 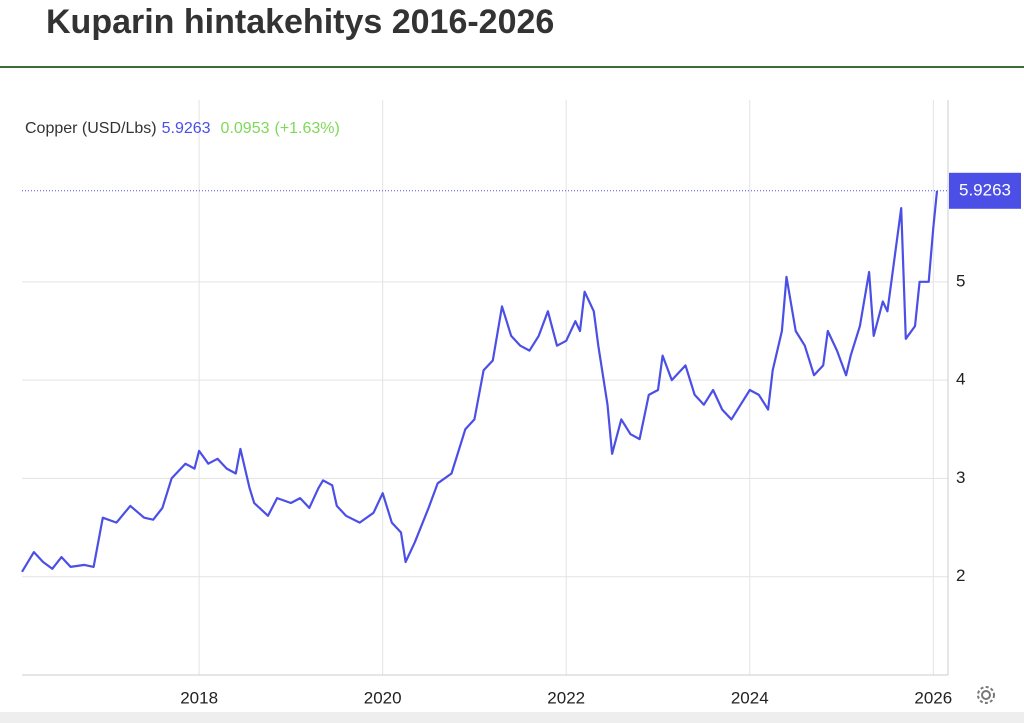 I want to click on x-tick-label: 2026, so click(x=933, y=697).